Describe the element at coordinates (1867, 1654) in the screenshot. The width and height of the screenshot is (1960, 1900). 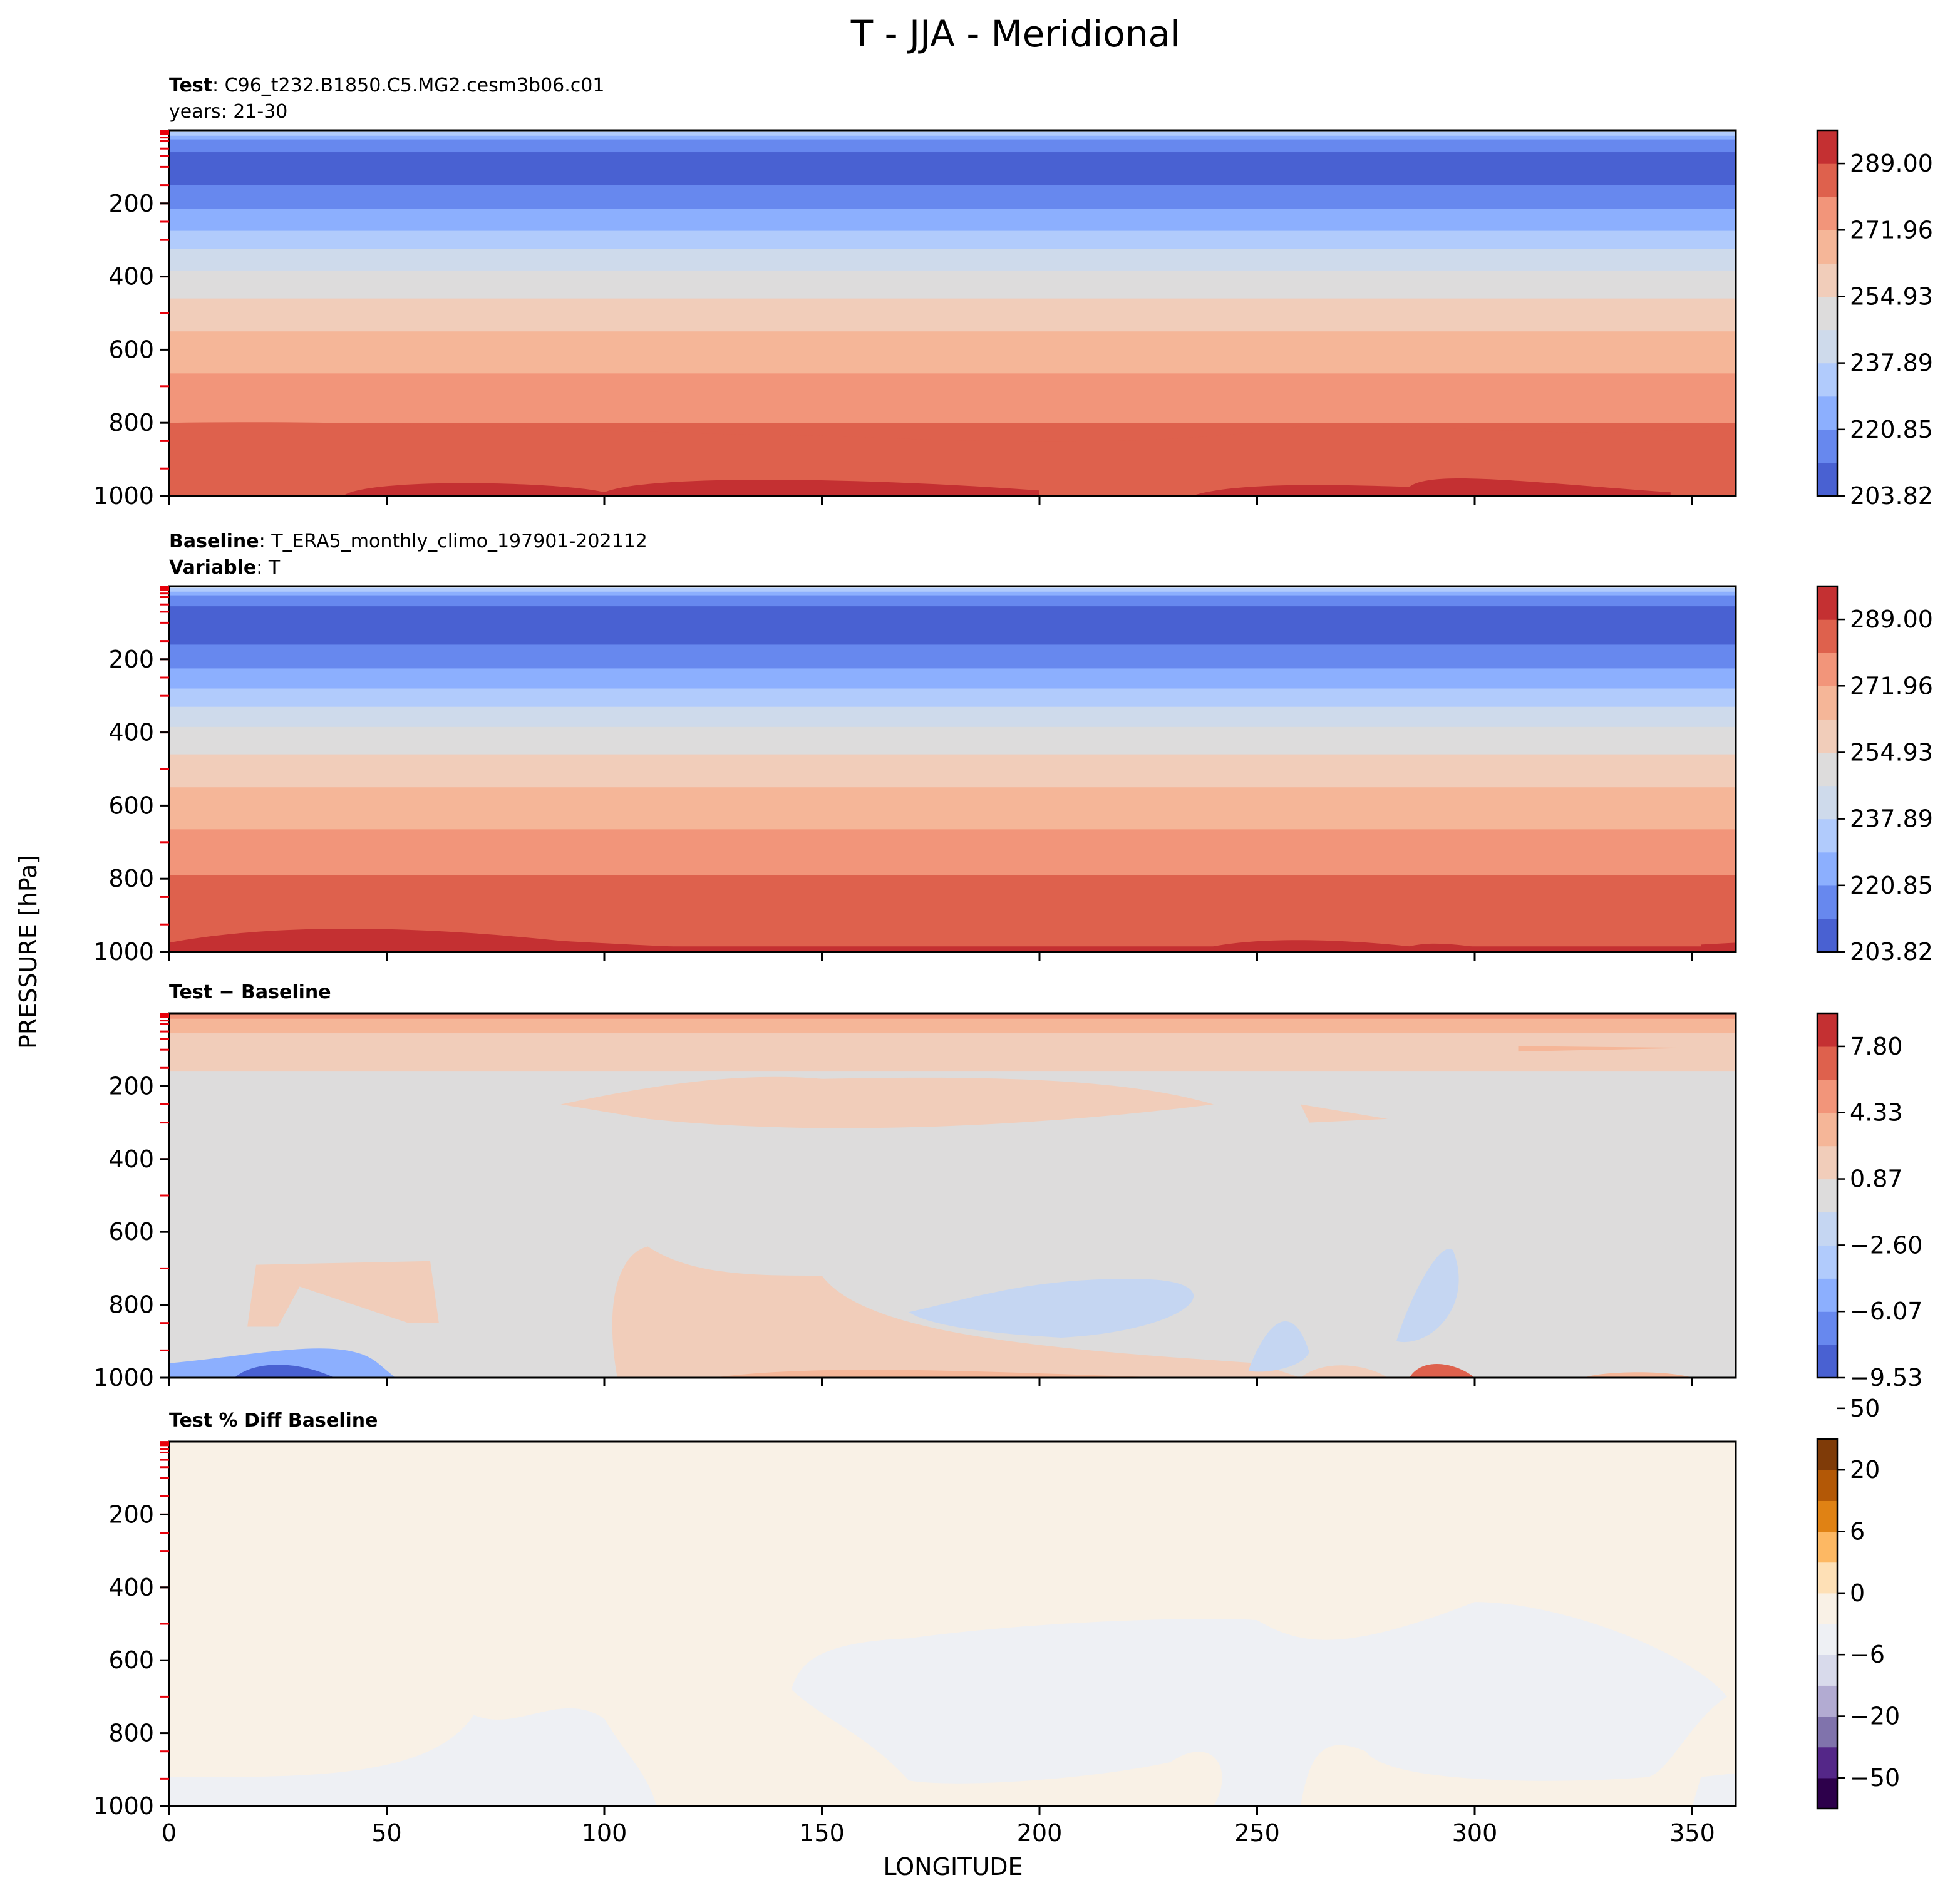
I see `colorbar-tick-label: −6` at that location.